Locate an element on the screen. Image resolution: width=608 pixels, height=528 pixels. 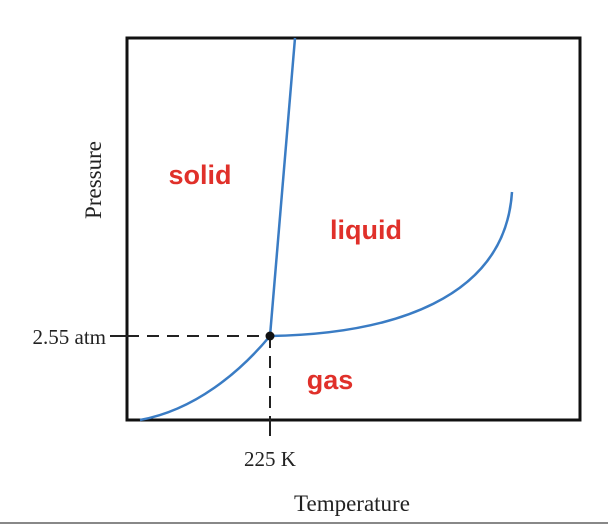
y-axis-label: Pressure is located at coordinates (93, 180).